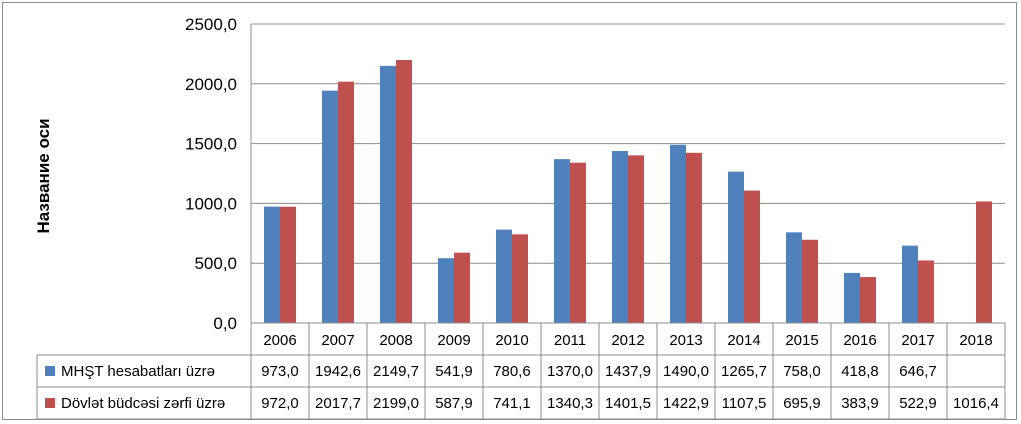 This screenshot has height=424, width=1021. Describe the element at coordinates (50, 403) in the screenshot. I see `legend-key-budget` at that location.